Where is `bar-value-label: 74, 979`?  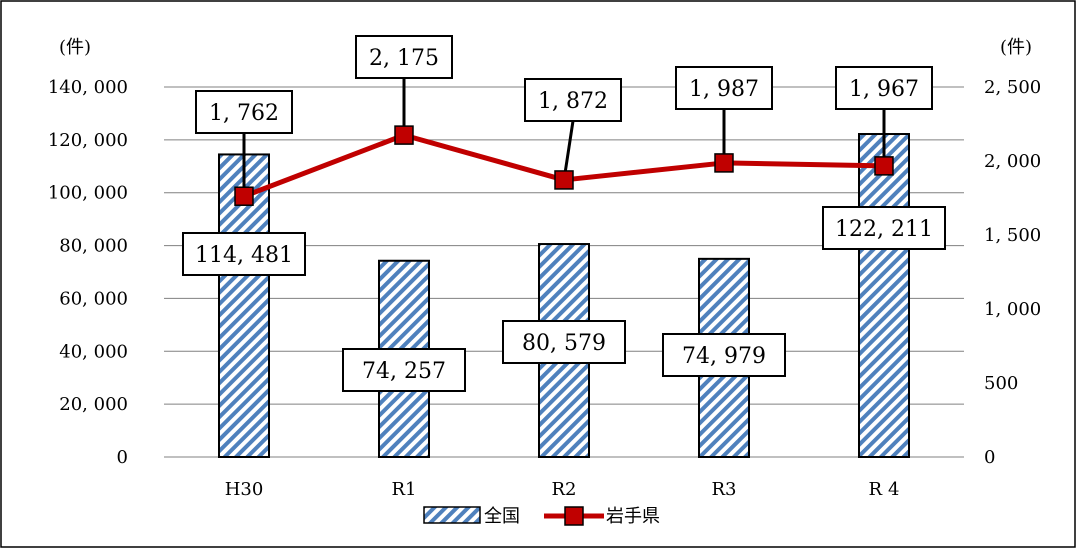 bar-value-label: 74, 979 is located at coordinates (724, 356).